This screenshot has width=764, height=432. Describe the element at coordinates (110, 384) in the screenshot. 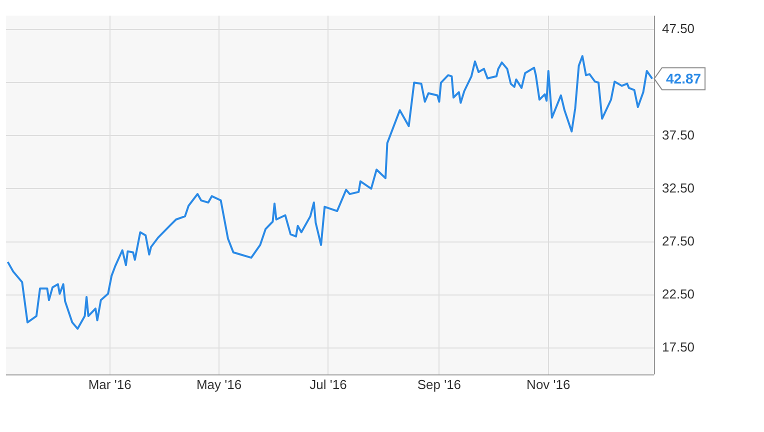

I see `x-tick-label: Mar '16` at that location.